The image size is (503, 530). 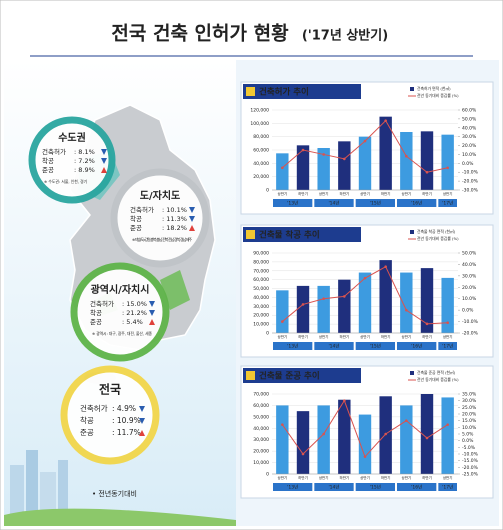 I want to click on y-tick-label: 80,000, so click(x=261, y=262).